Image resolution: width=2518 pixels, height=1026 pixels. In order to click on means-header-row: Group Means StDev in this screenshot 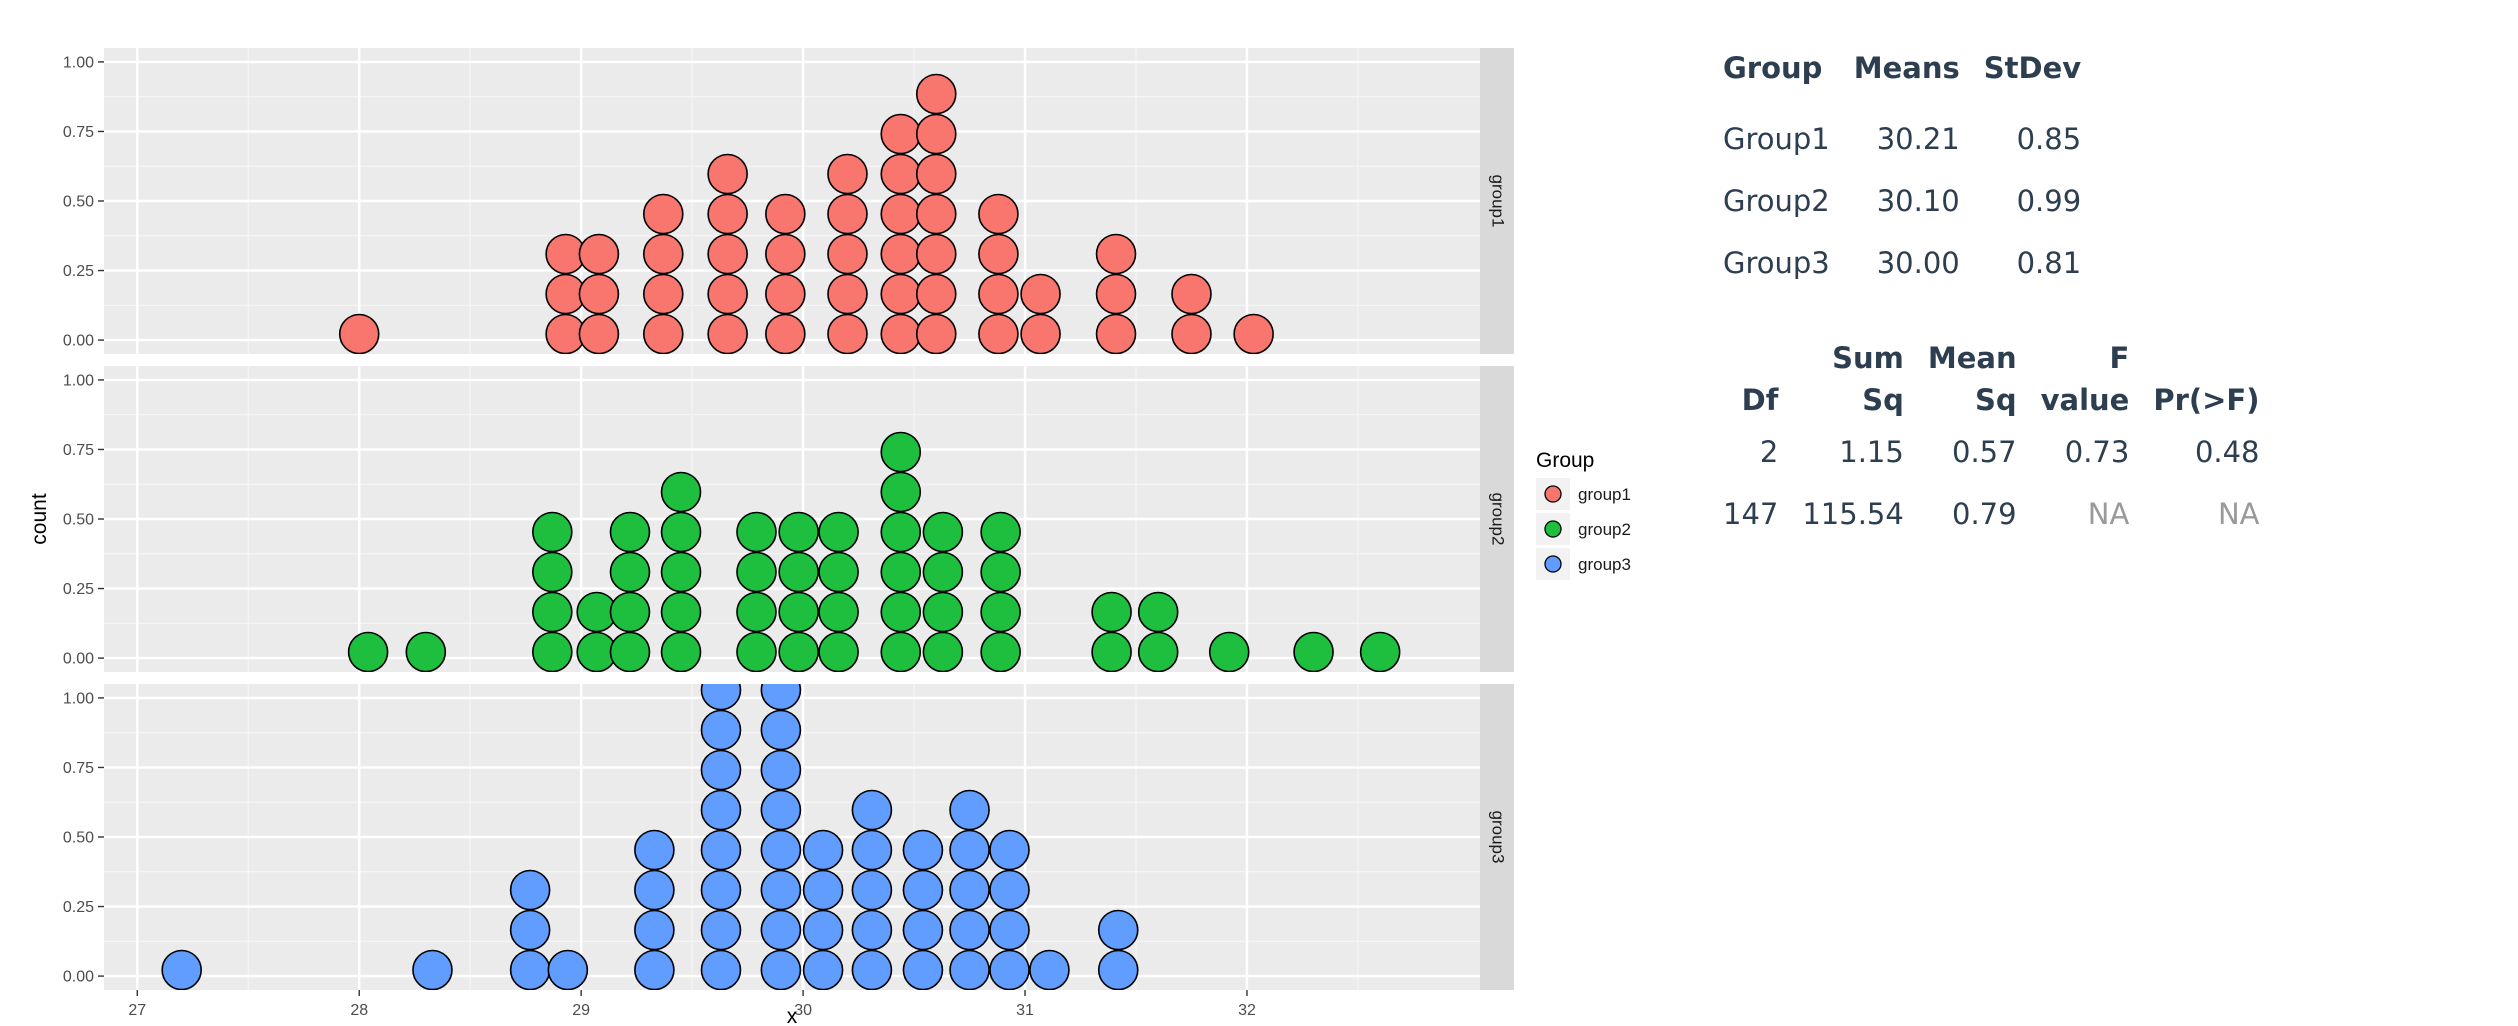, I will do `click(1914, 77)`.